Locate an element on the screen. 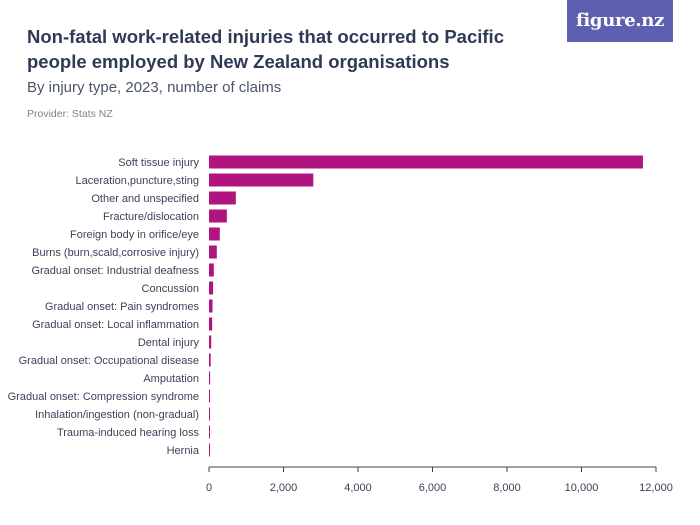 This screenshot has height=525, width=700. x-tick-label: 8,000 is located at coordinates (507, 488).